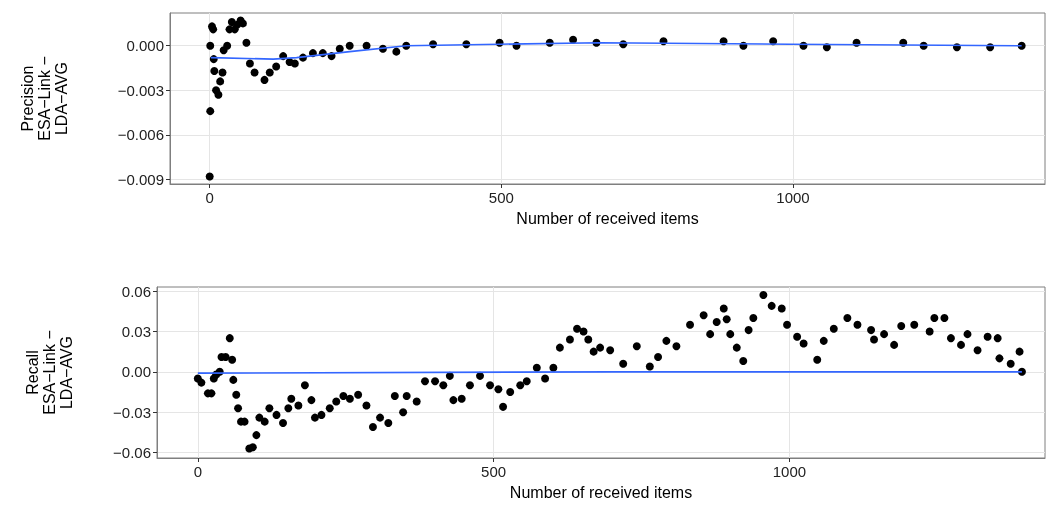 The image size is (1052, 520). Describe the element at coordinates (49, 372) in the screenshot. I see `y-axis-title: Recall ESA−Link − LDA−AVG` at that location.